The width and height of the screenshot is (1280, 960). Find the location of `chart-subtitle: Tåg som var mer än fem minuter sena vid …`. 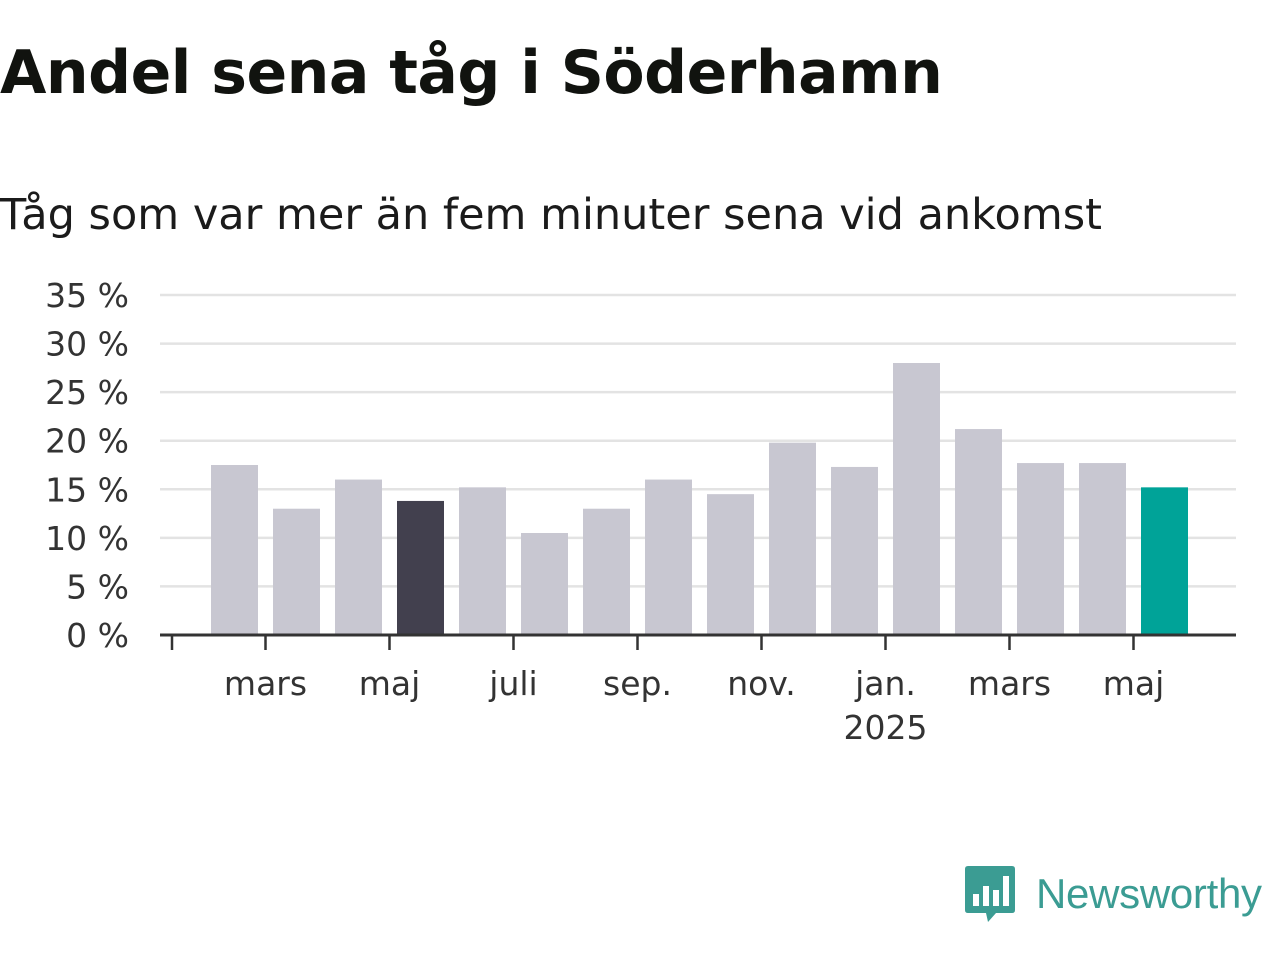

chart-subtitle: Tåg som var mer än fem minuter sena vid … is located at coordinates (551, 215).